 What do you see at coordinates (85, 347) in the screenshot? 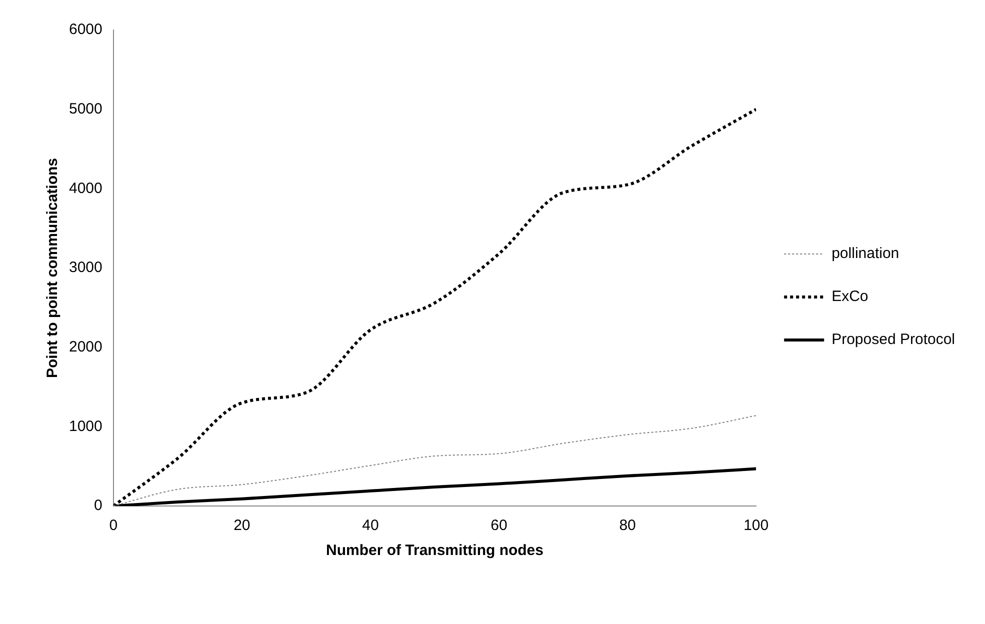
I see `y-tick-label: 2000` at bounding box center [85, 347].